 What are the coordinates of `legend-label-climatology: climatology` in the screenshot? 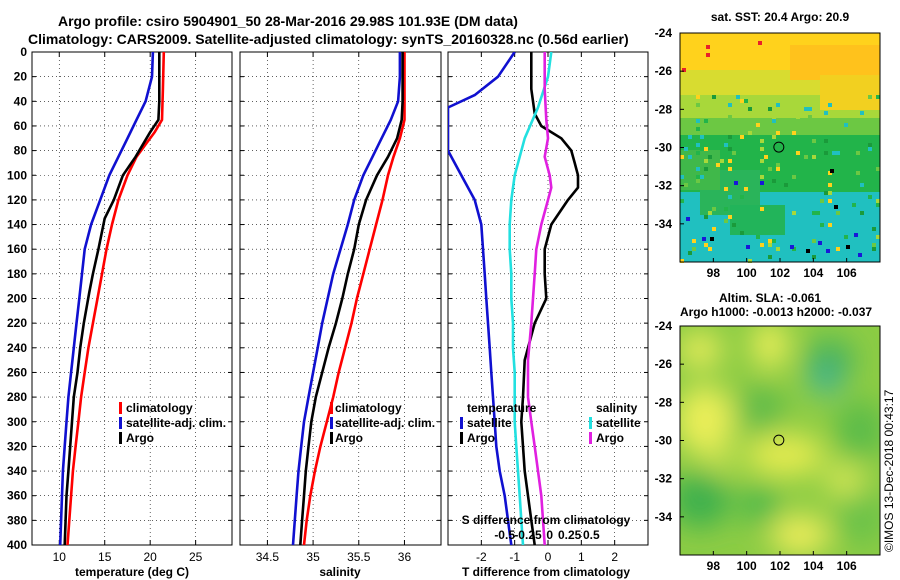 It's located at (159, 408).